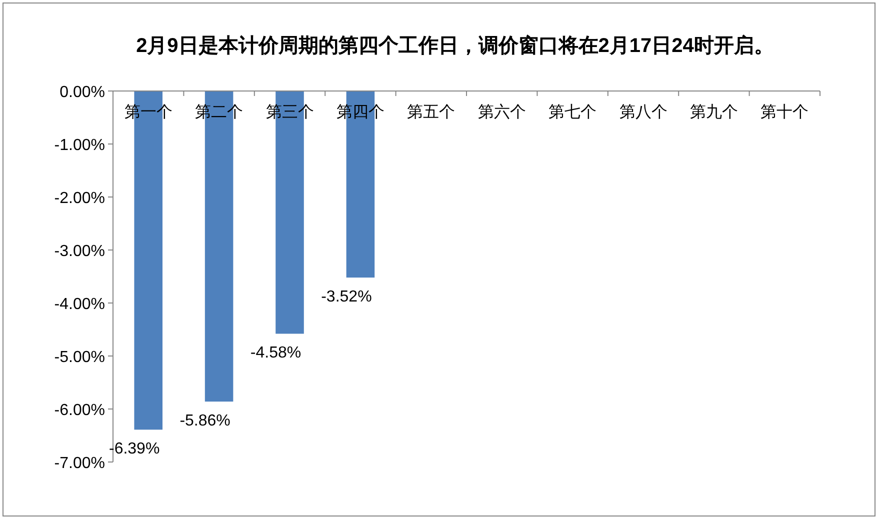  I want to click on data-label: -6.39%, so click(134, 449).